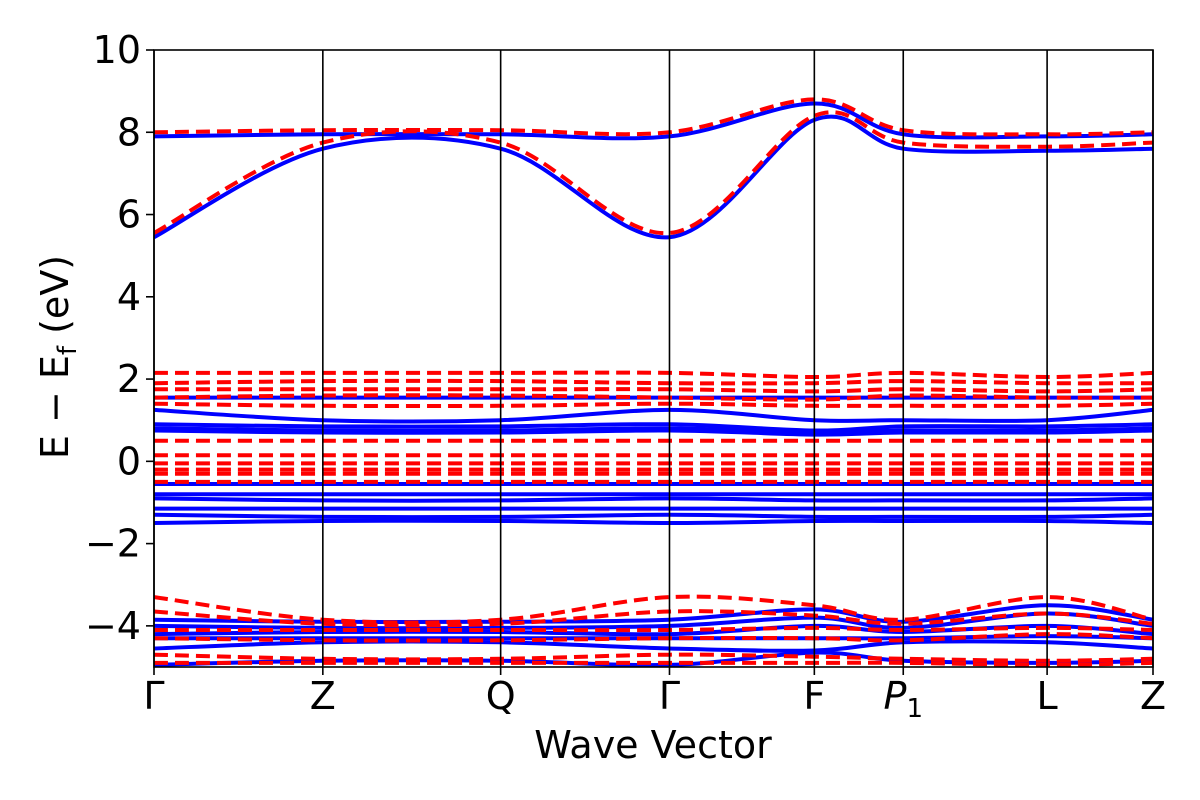 The height and width of the screenshot is (800, 1200). Describe the element at coordinates (117, 50) in the screenshot. I see `y-tick-label: 10` at that location.